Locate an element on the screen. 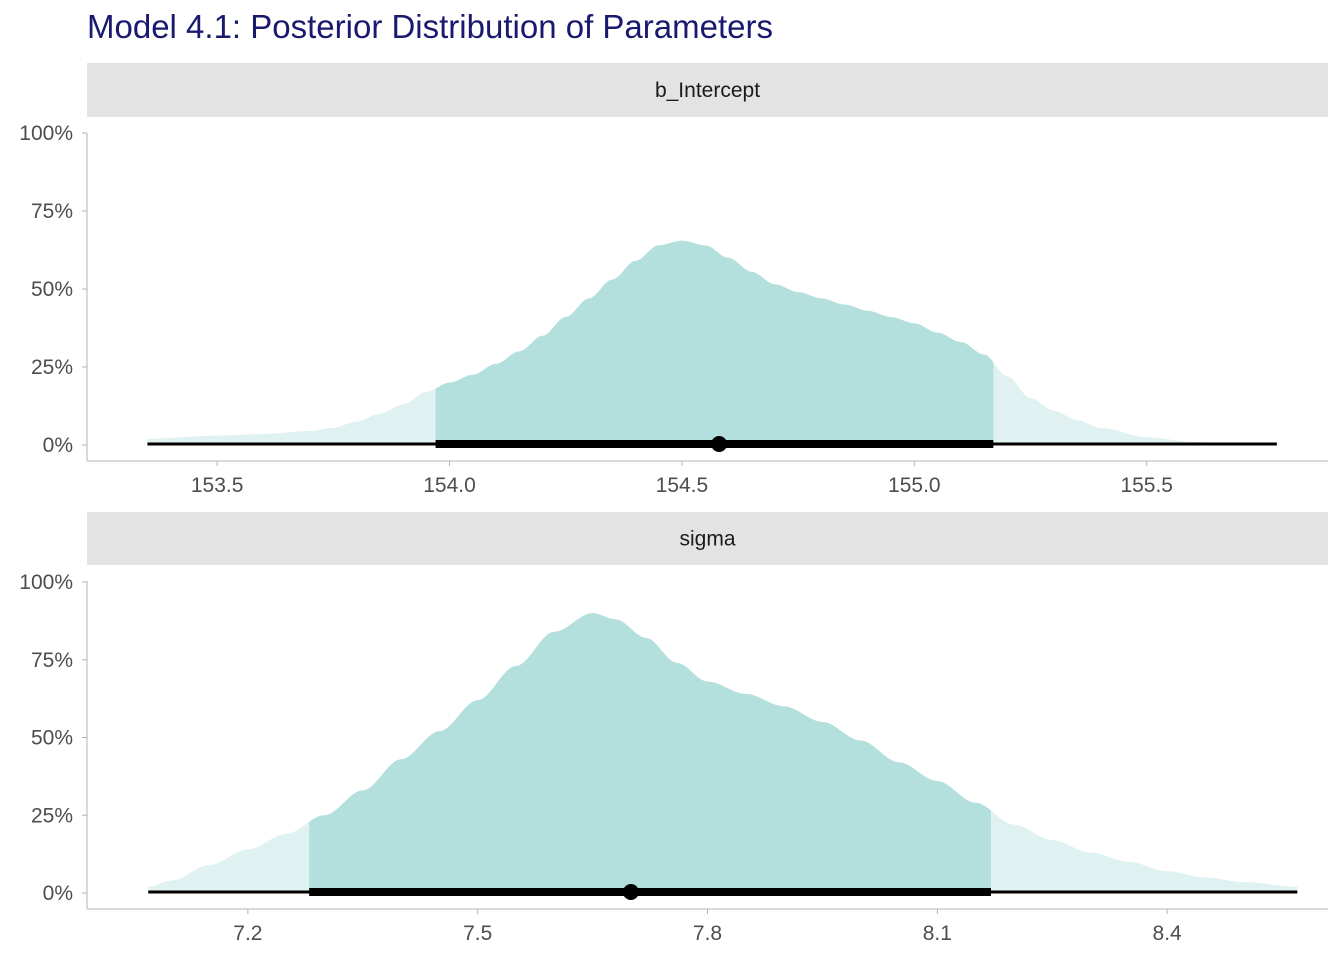 The width and height of the screenshot is (1344, 960). x-tick-label: 153.5 is located at coordinates (217, 485).